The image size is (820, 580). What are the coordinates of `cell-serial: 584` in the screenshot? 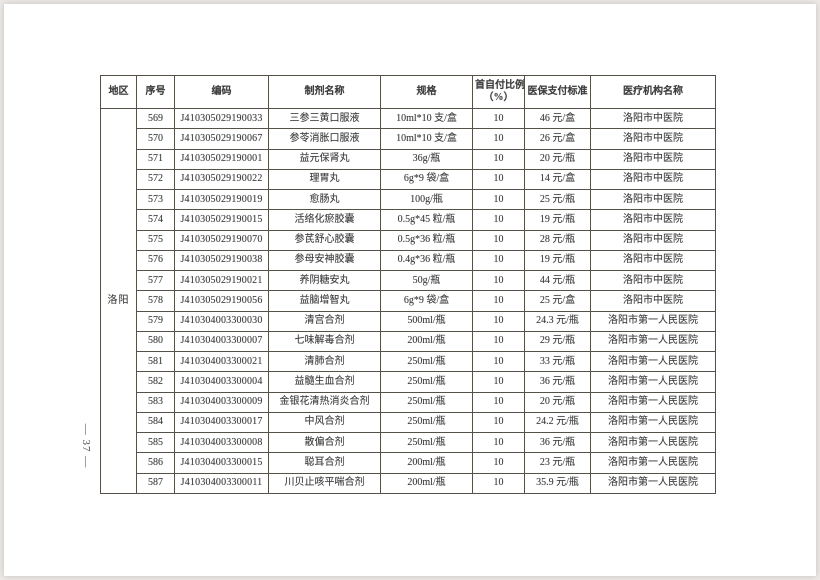 It's located at (155, 422).